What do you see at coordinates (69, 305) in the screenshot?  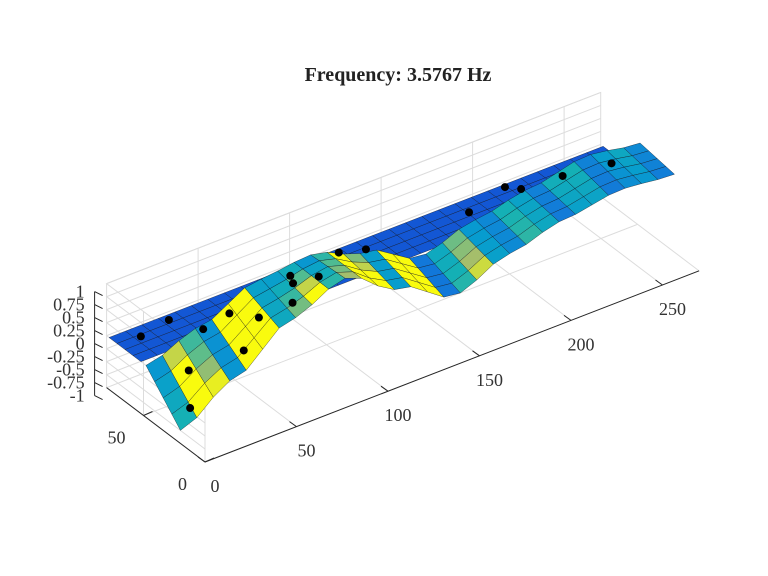 I see `z-tick-label: 0.75` at bounding box center [69, 305].